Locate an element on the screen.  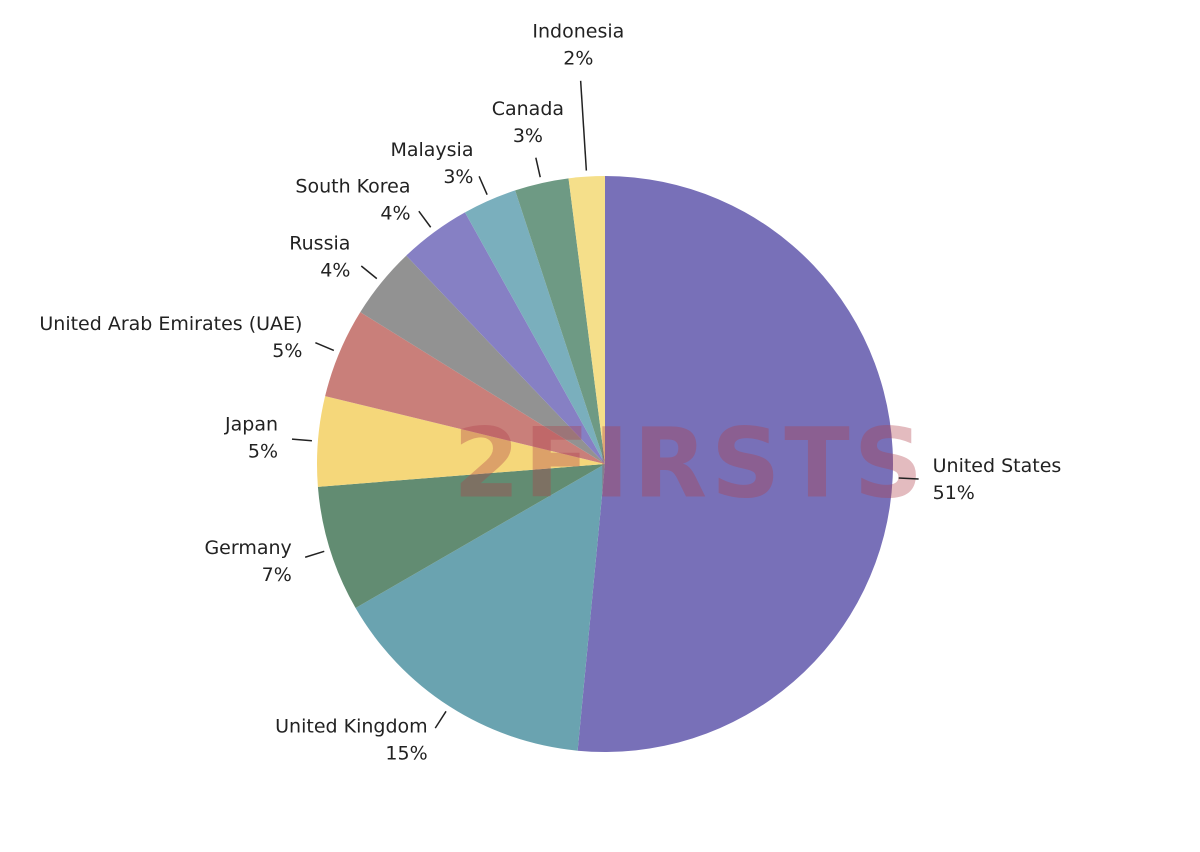
watermark: 2FIRSTS is located at coordinates (690, 463).